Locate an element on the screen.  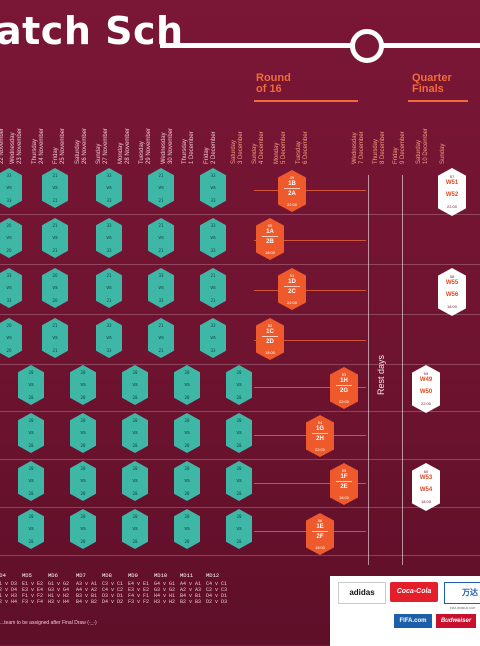
date-weekday: Monday is located at coordinates (277, 153).